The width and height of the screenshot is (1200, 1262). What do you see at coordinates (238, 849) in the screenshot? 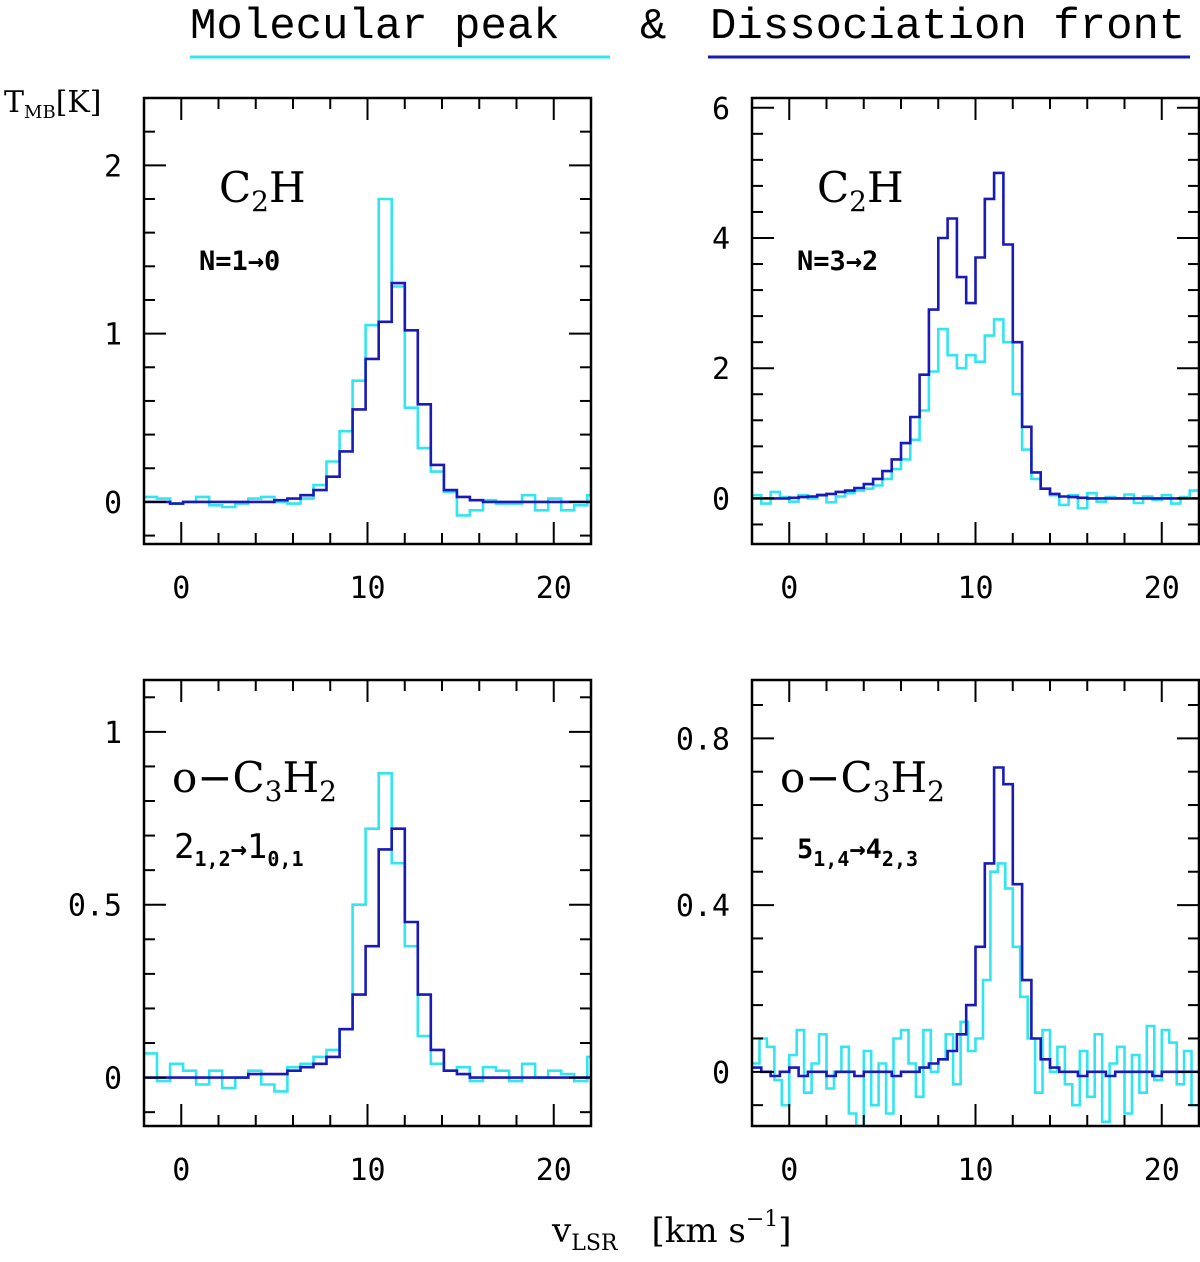
I see `transition-label: 21,2→10,1` at bounding box center [238, 849].